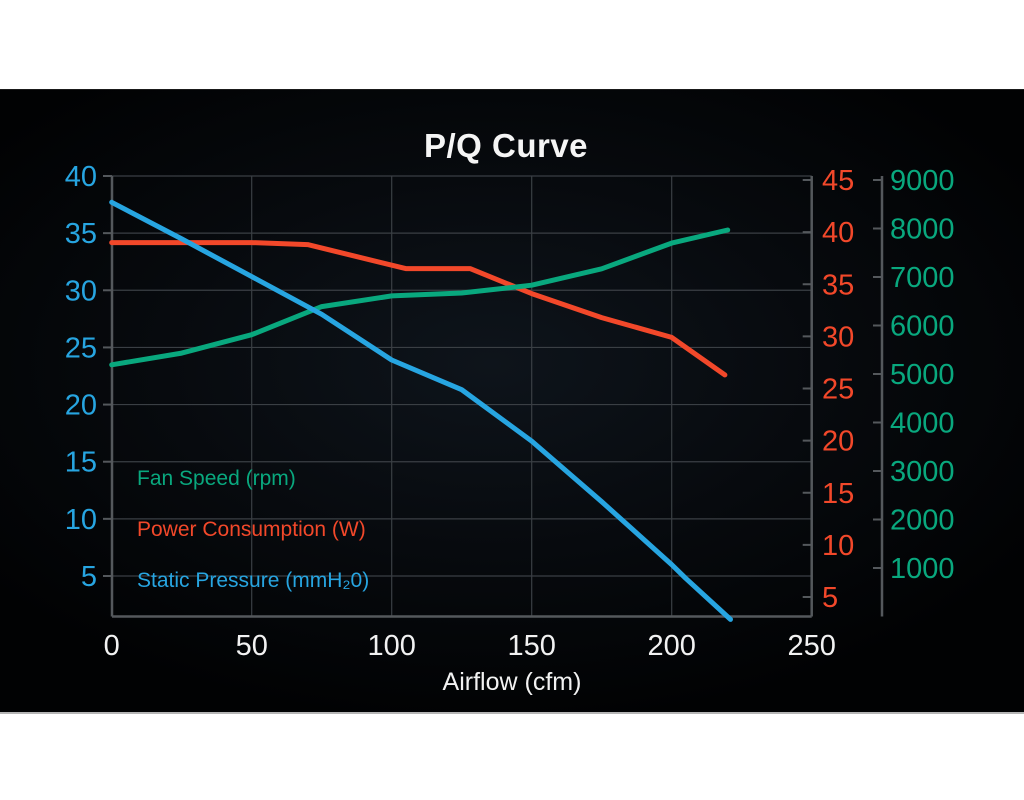 Image resolution: width=1024 pixels, height=800 pixels. Describe the element at coordinates (922, 521) in the screenshot. I see `fan-axis-labels-label: 2000` at that location.